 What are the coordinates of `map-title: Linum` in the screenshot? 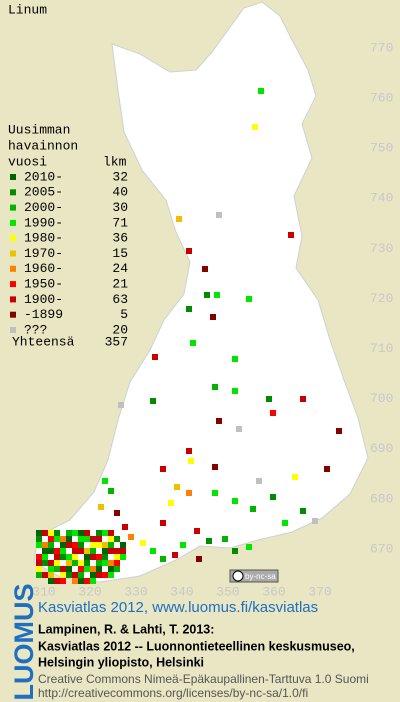 It's located at (27, 9).